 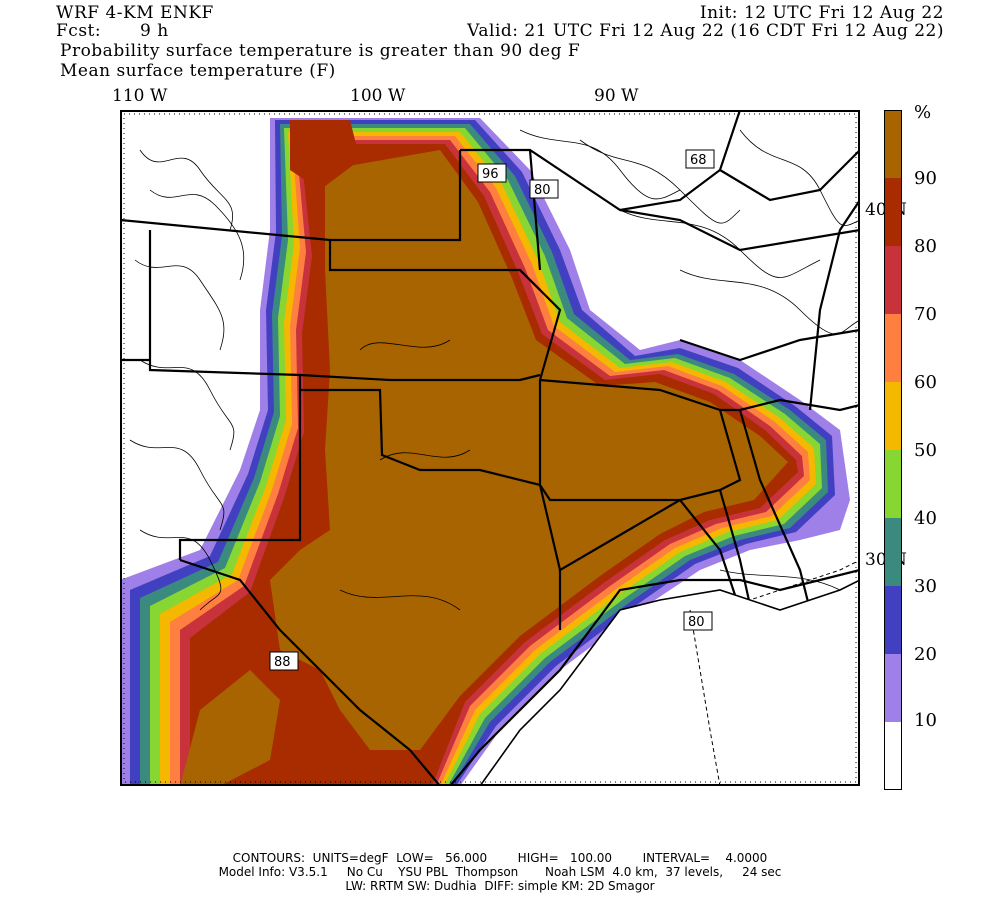 What do you see at coordinates (925, 246) in the screenshot?
I see `colorbar-label-80: 80` at bounding box center [925, 246].